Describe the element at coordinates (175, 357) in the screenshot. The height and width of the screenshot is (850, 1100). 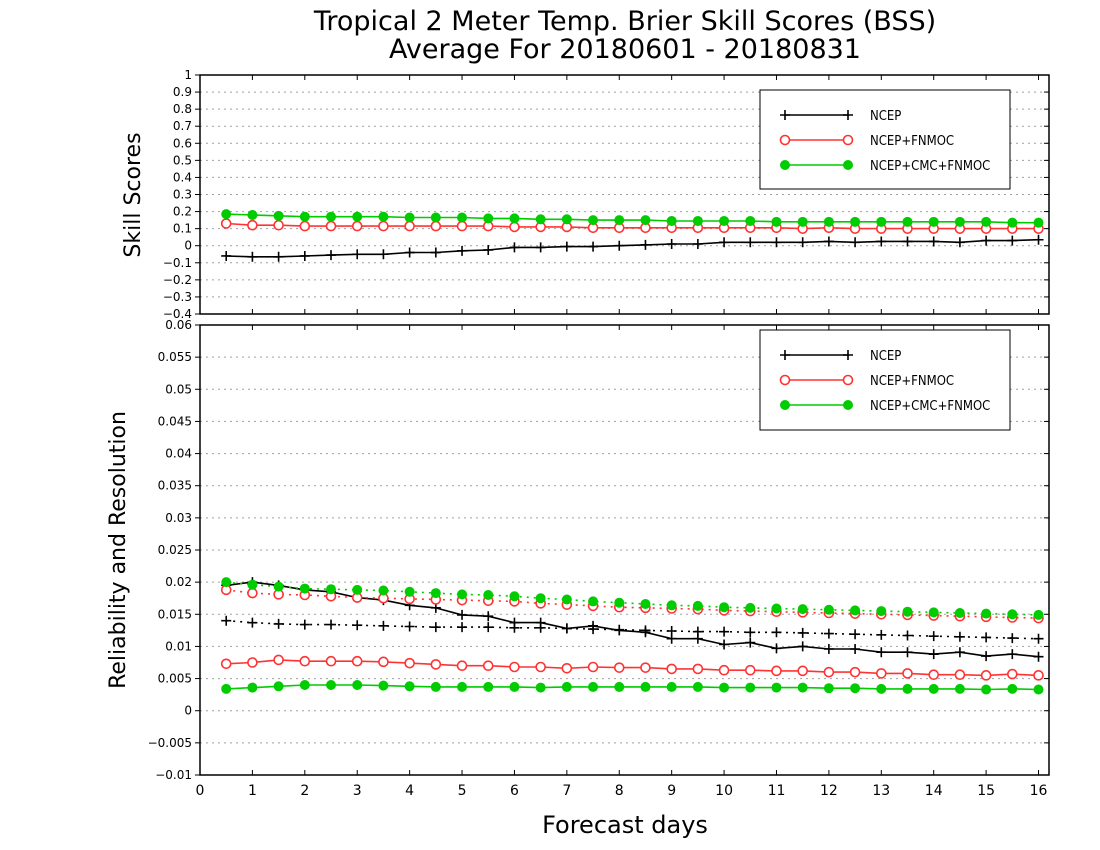
I see `y-tick-label: 0.055` at that location.